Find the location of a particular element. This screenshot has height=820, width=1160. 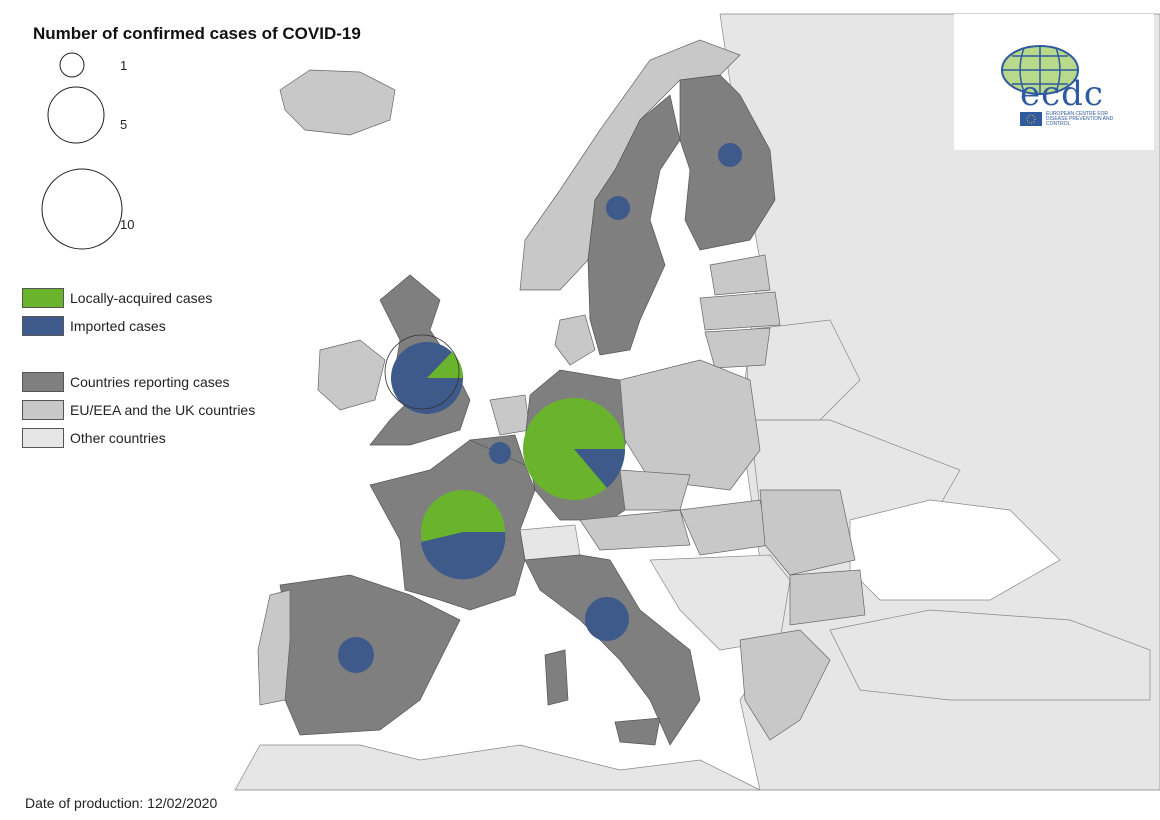

imported-marker-belgium is located at coordinates (500, 453).